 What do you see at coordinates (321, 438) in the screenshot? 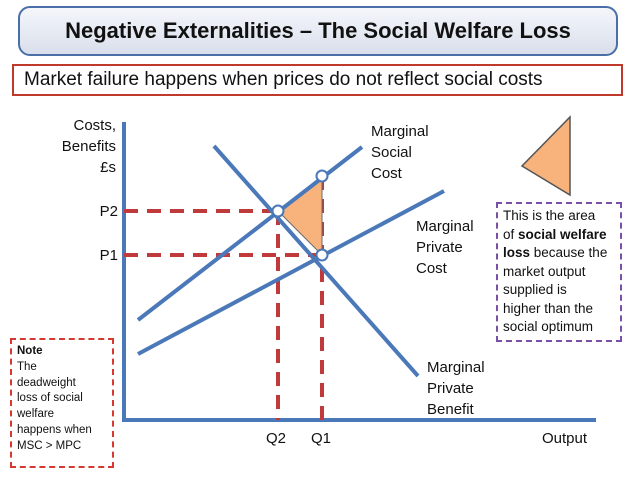
I see `tick-label-q1: Q1` at bounding box center [321, 438].